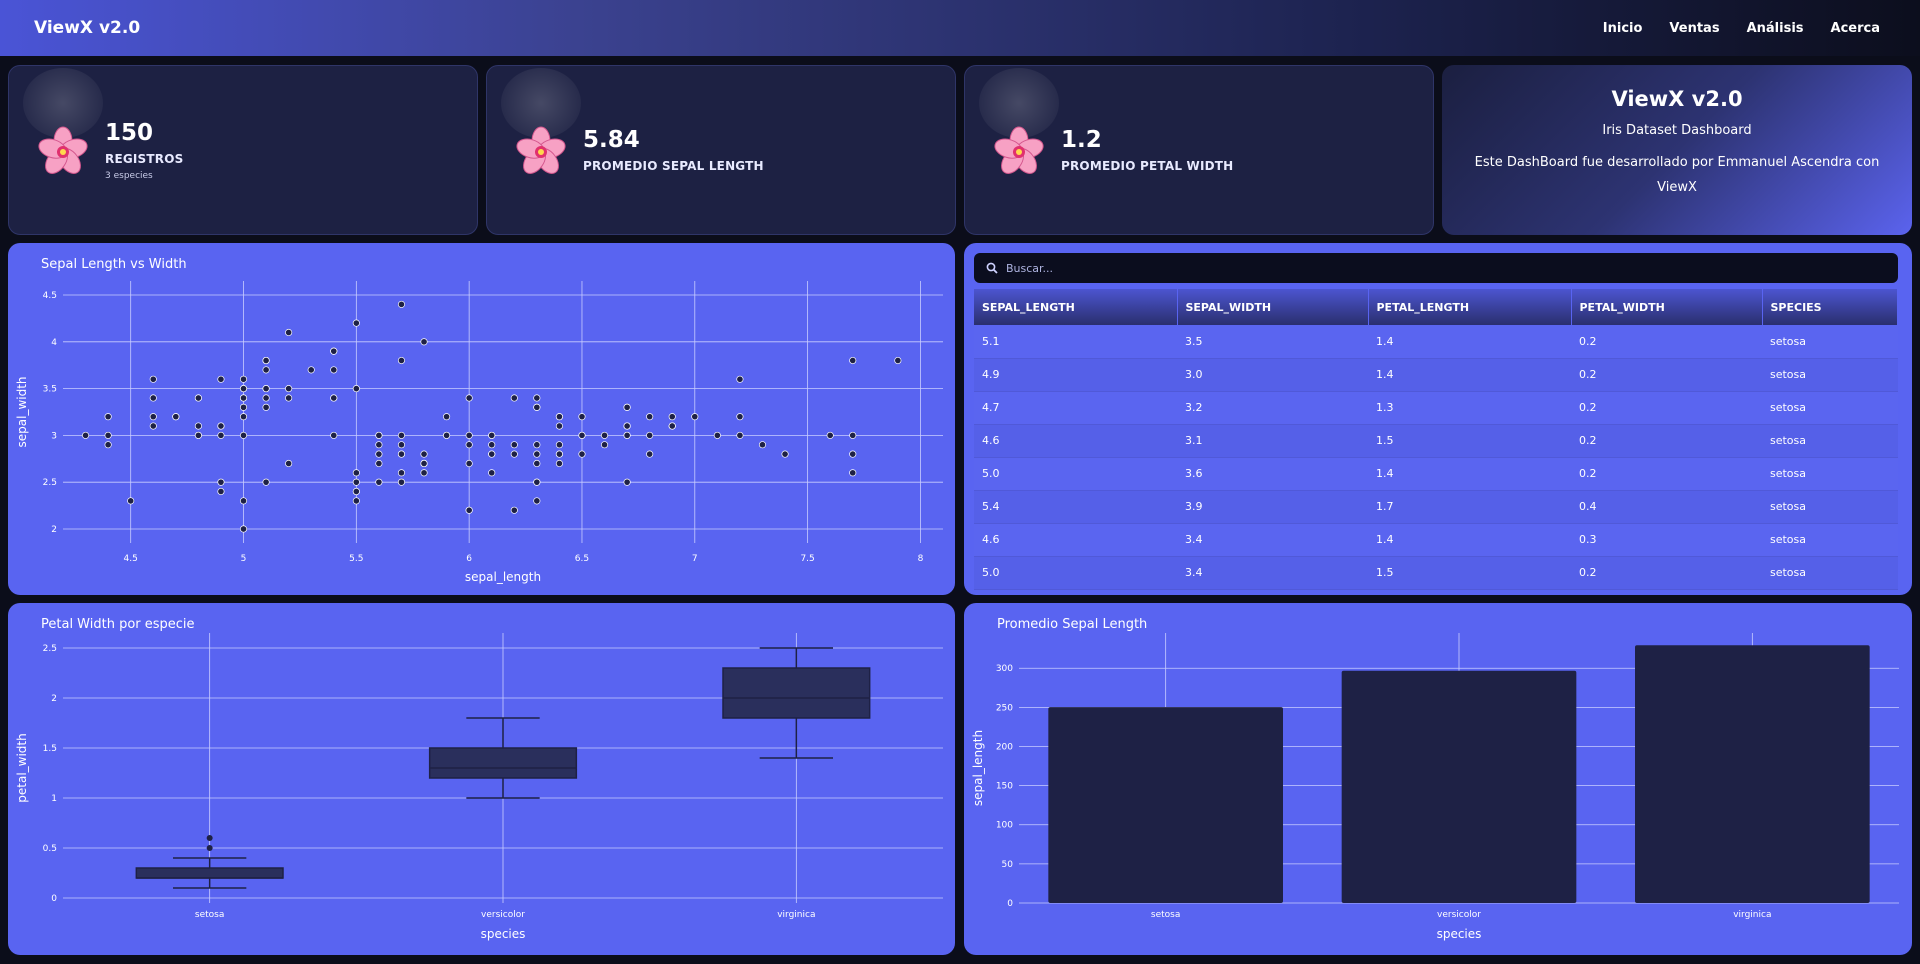 Image resolution: width=1920 pixels, height=964 pixels. Describe the element at coordinates (796, 693) in the screenshot. I see `box-body` at that location.